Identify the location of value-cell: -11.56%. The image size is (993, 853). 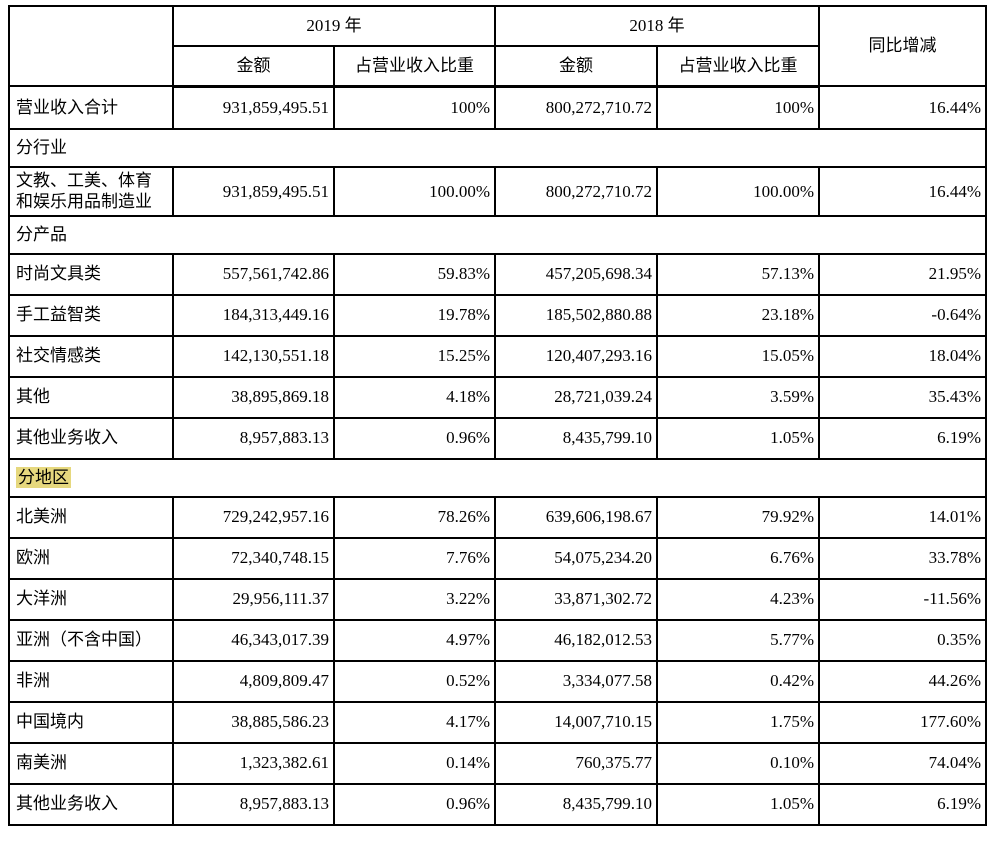
(902, 599).